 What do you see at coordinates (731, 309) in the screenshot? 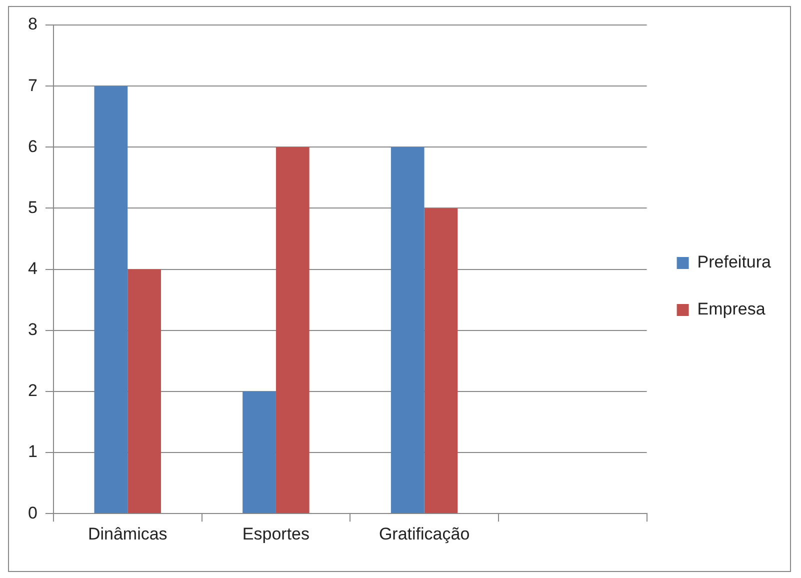
I see `legend-label: Empresa` at bounding box center [731, 309].